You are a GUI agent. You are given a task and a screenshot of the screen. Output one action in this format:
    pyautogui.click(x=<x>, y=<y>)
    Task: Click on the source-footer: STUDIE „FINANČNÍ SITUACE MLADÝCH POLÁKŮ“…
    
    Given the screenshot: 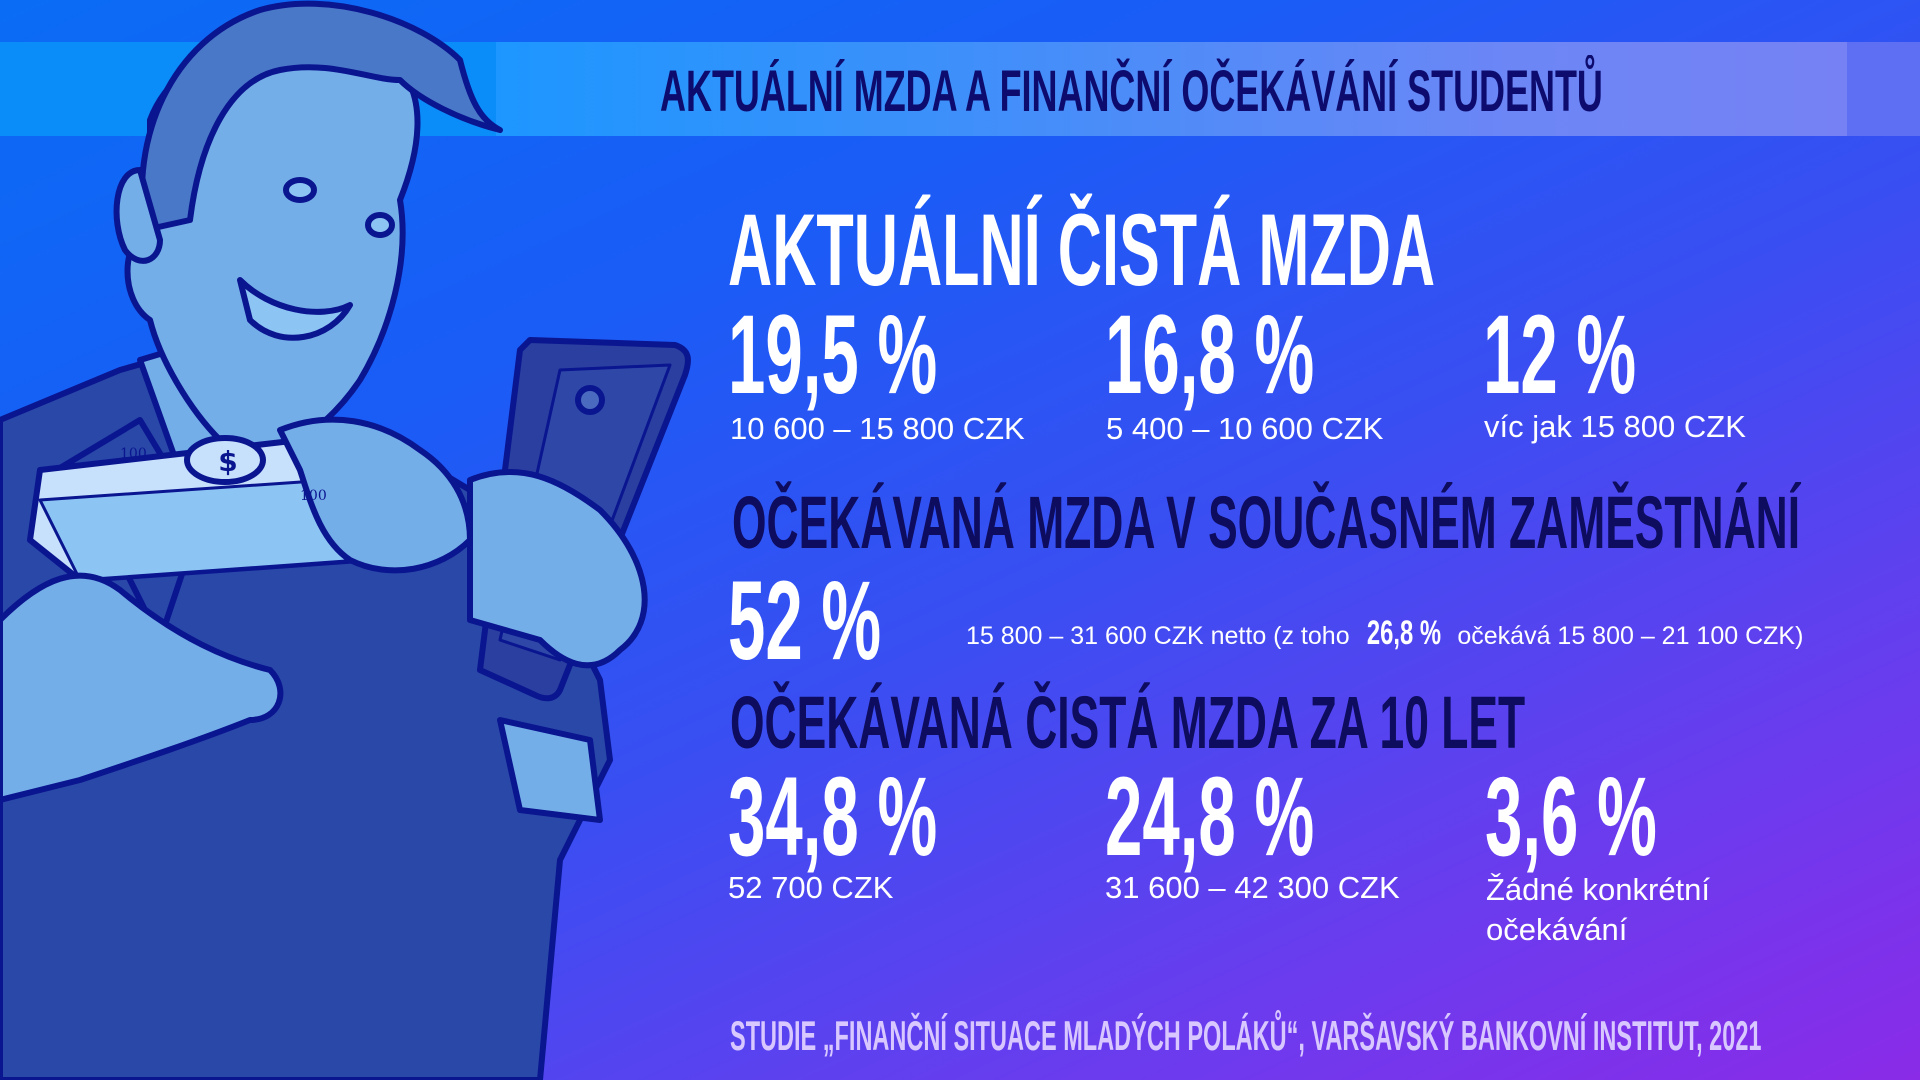 What is the action you would take?
    pyautogui.click(x=1246, y=1035)
    